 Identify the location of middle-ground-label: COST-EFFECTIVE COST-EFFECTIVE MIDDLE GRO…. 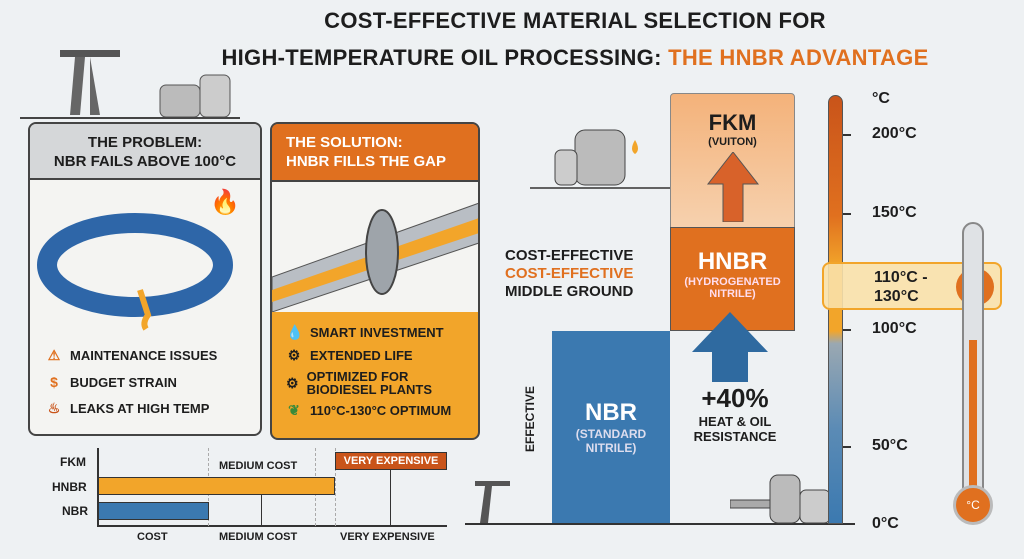
(569, 274).